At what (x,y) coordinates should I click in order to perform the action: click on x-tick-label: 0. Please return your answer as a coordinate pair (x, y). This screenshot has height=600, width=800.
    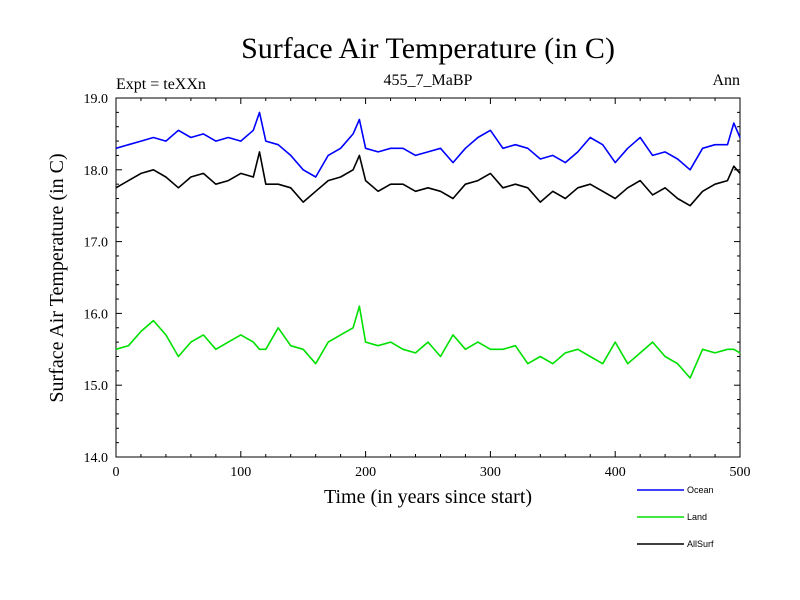
    Looking at the image, I should click on (116, 472).